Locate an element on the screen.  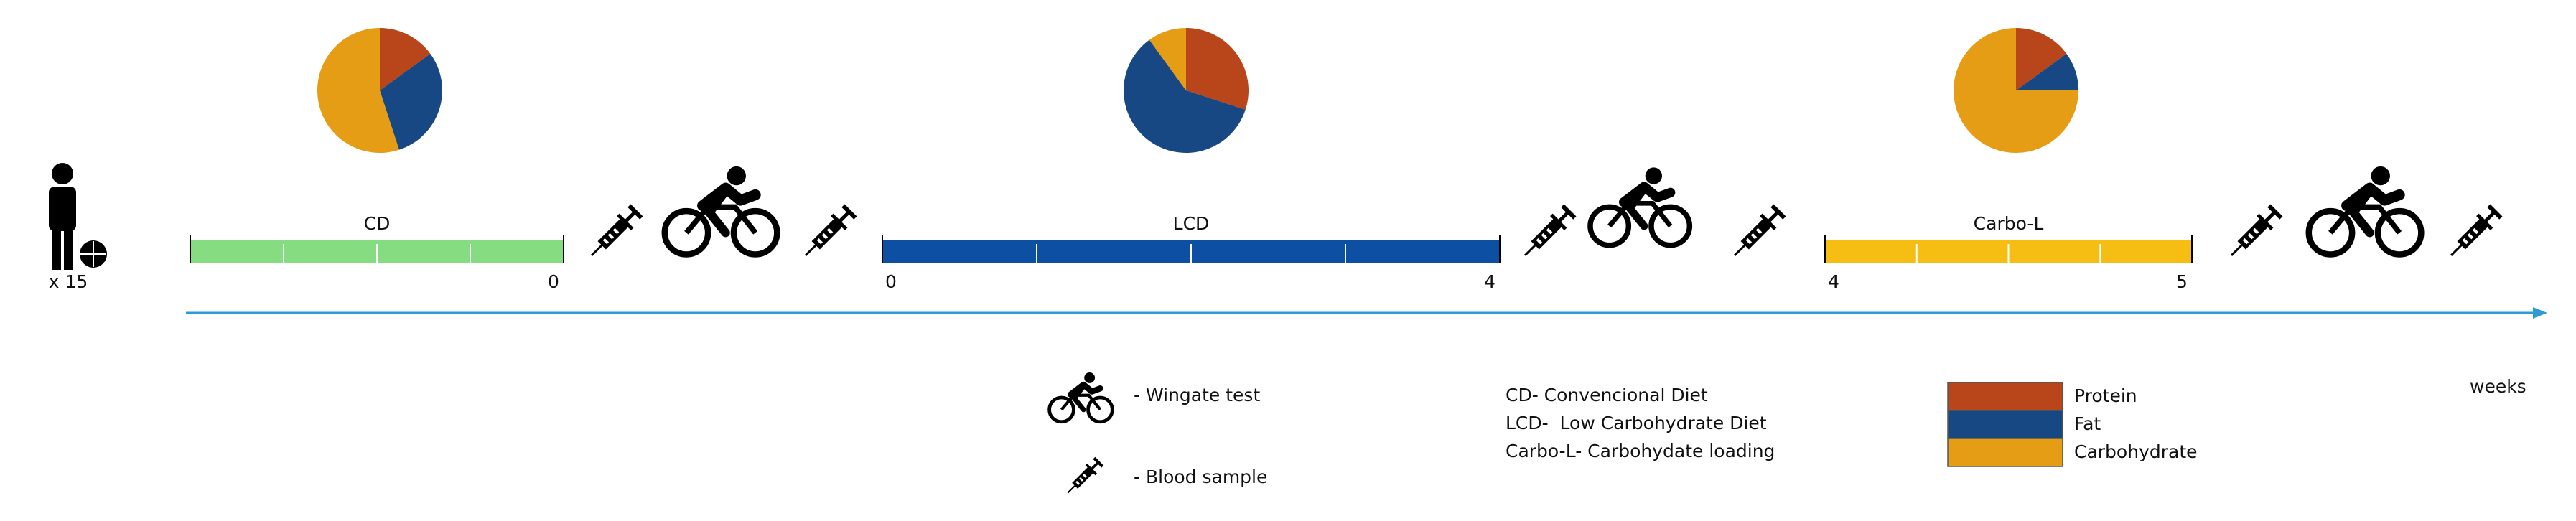
icon-legend-text: - Wingate test is located at coordinates (1197, 395).